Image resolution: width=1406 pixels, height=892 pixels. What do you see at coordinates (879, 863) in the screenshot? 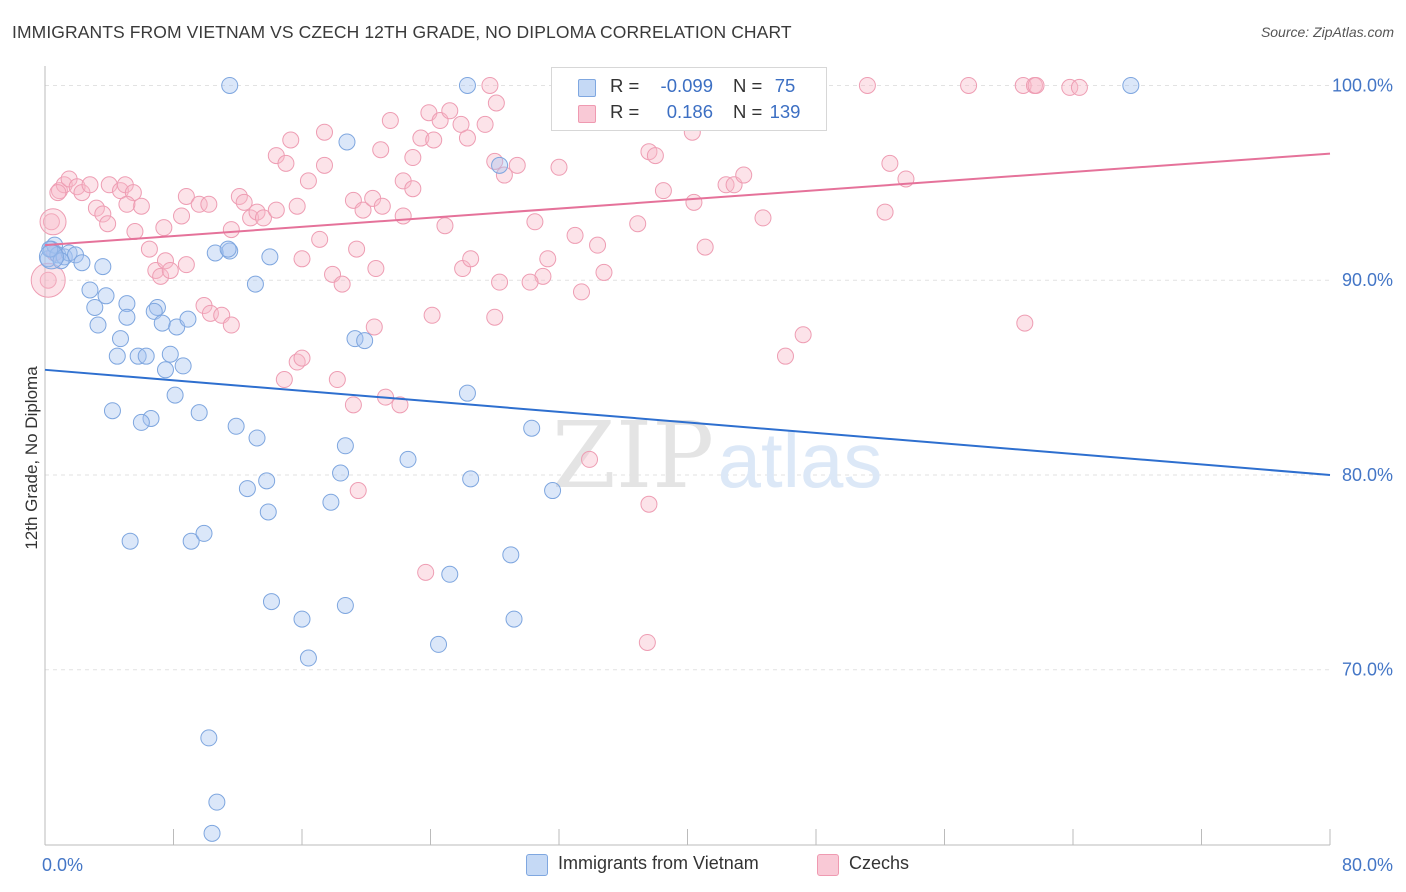
I see `legend-label-czechs: Czechs` at bounding box center [879, 863].